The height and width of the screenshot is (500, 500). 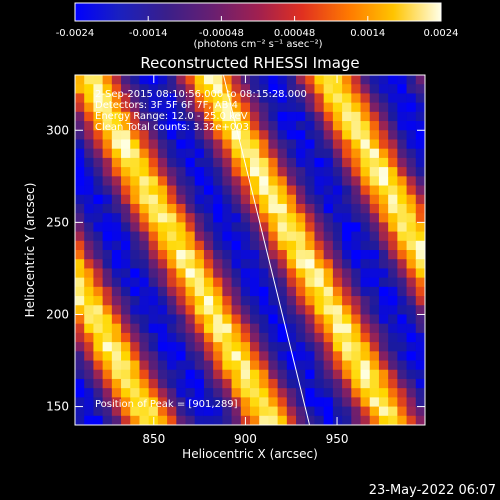 I want to click on y-tick-label: 200, so click(x=57, y=314).